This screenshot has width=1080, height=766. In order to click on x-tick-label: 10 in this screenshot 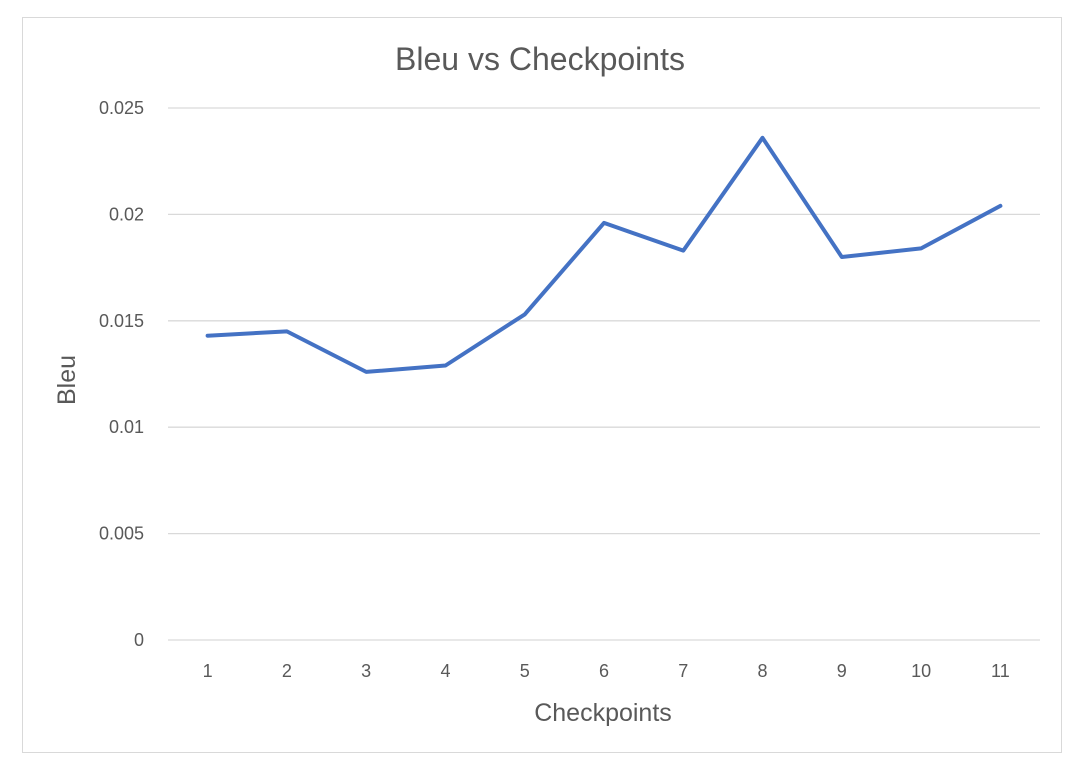, I will do `click(921, 671)`.